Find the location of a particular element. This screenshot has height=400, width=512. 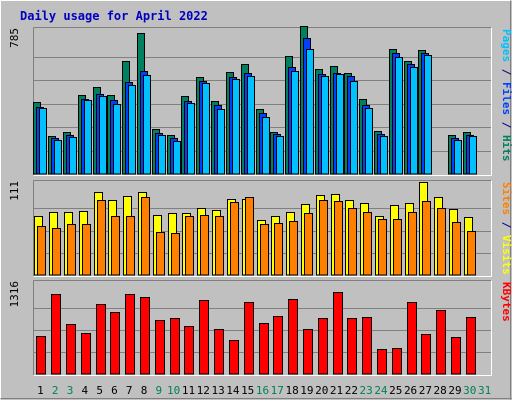

x-tick-label-day-28: 28 is located at coordinates (440, 390).